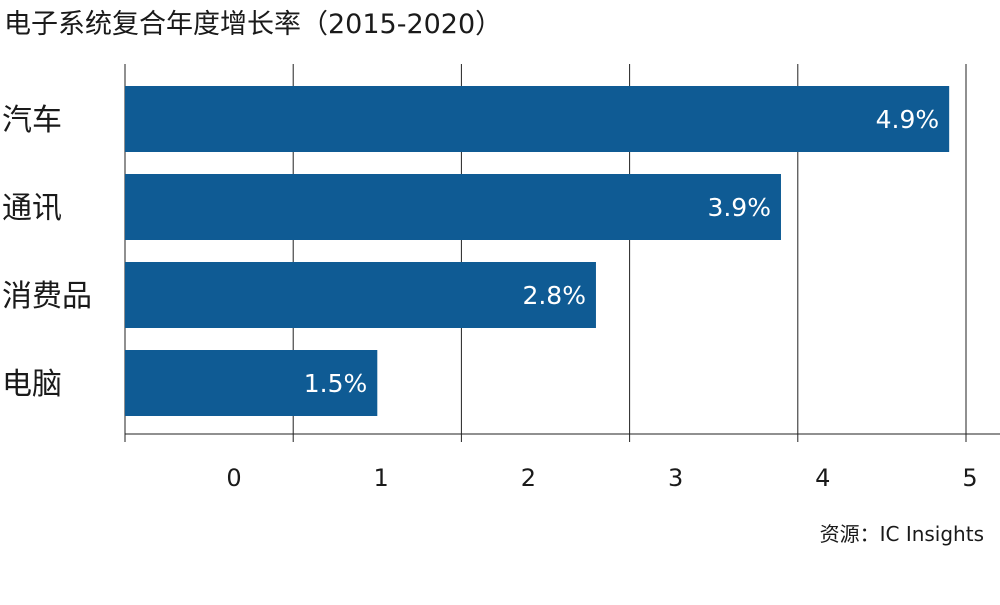 Image resolution: width=1000 pixels, height=605 pixels. What do you see at coordinates (381, 478) in the screenshot?
I see `x-tick-label-1: 1` at bounding box center [381, 478].